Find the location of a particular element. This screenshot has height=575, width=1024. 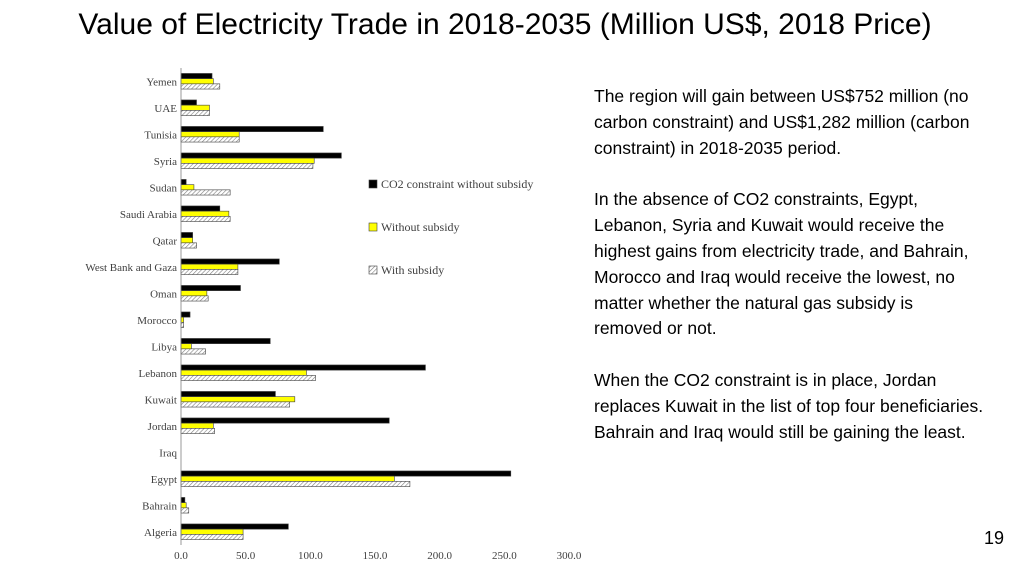

category-label: Bahrain is located at coordinates (159, 506).